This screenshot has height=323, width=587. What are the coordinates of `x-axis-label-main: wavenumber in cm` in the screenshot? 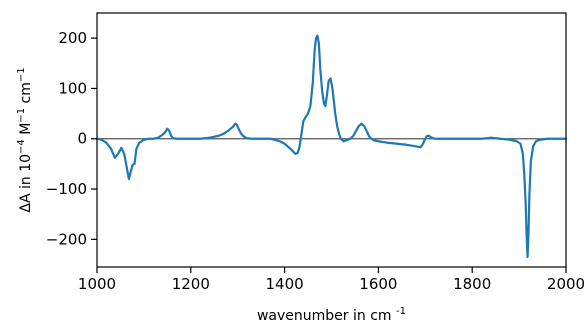 It's located at (324, 315).